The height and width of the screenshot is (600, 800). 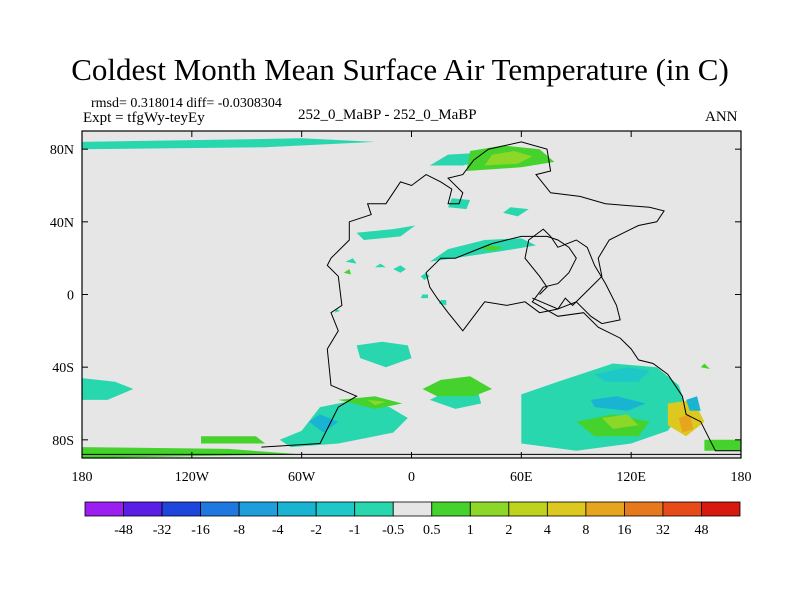 What do you see at coordinates (123, 530) in the screenshot?
I see `colorbar-label: -48` at bounding box center [123, 530].